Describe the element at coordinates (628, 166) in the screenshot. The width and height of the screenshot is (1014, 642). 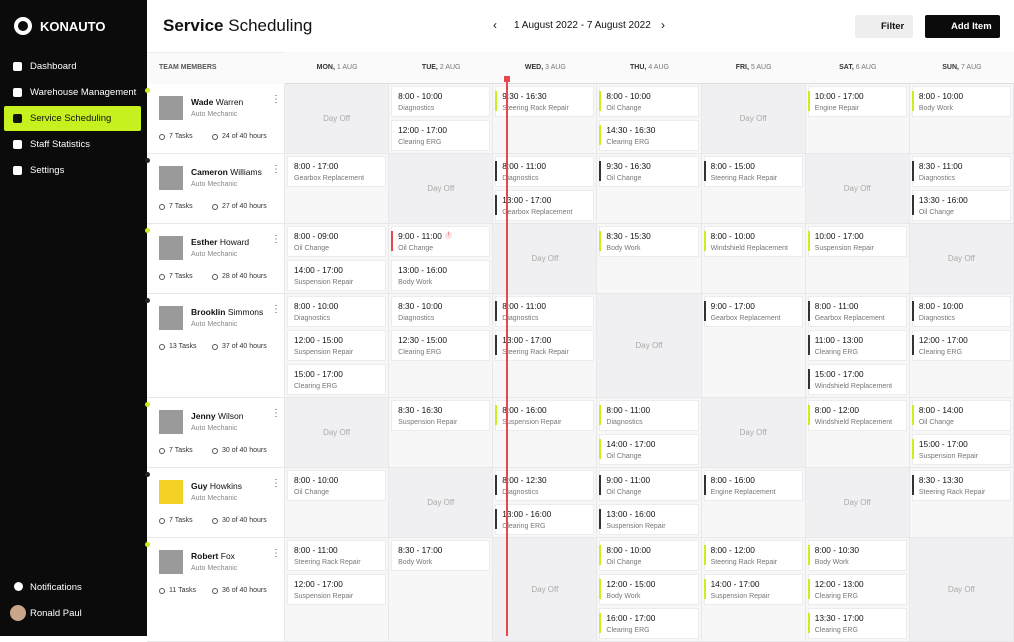
I see `event-time: 9:30 - 16:30` at that location.